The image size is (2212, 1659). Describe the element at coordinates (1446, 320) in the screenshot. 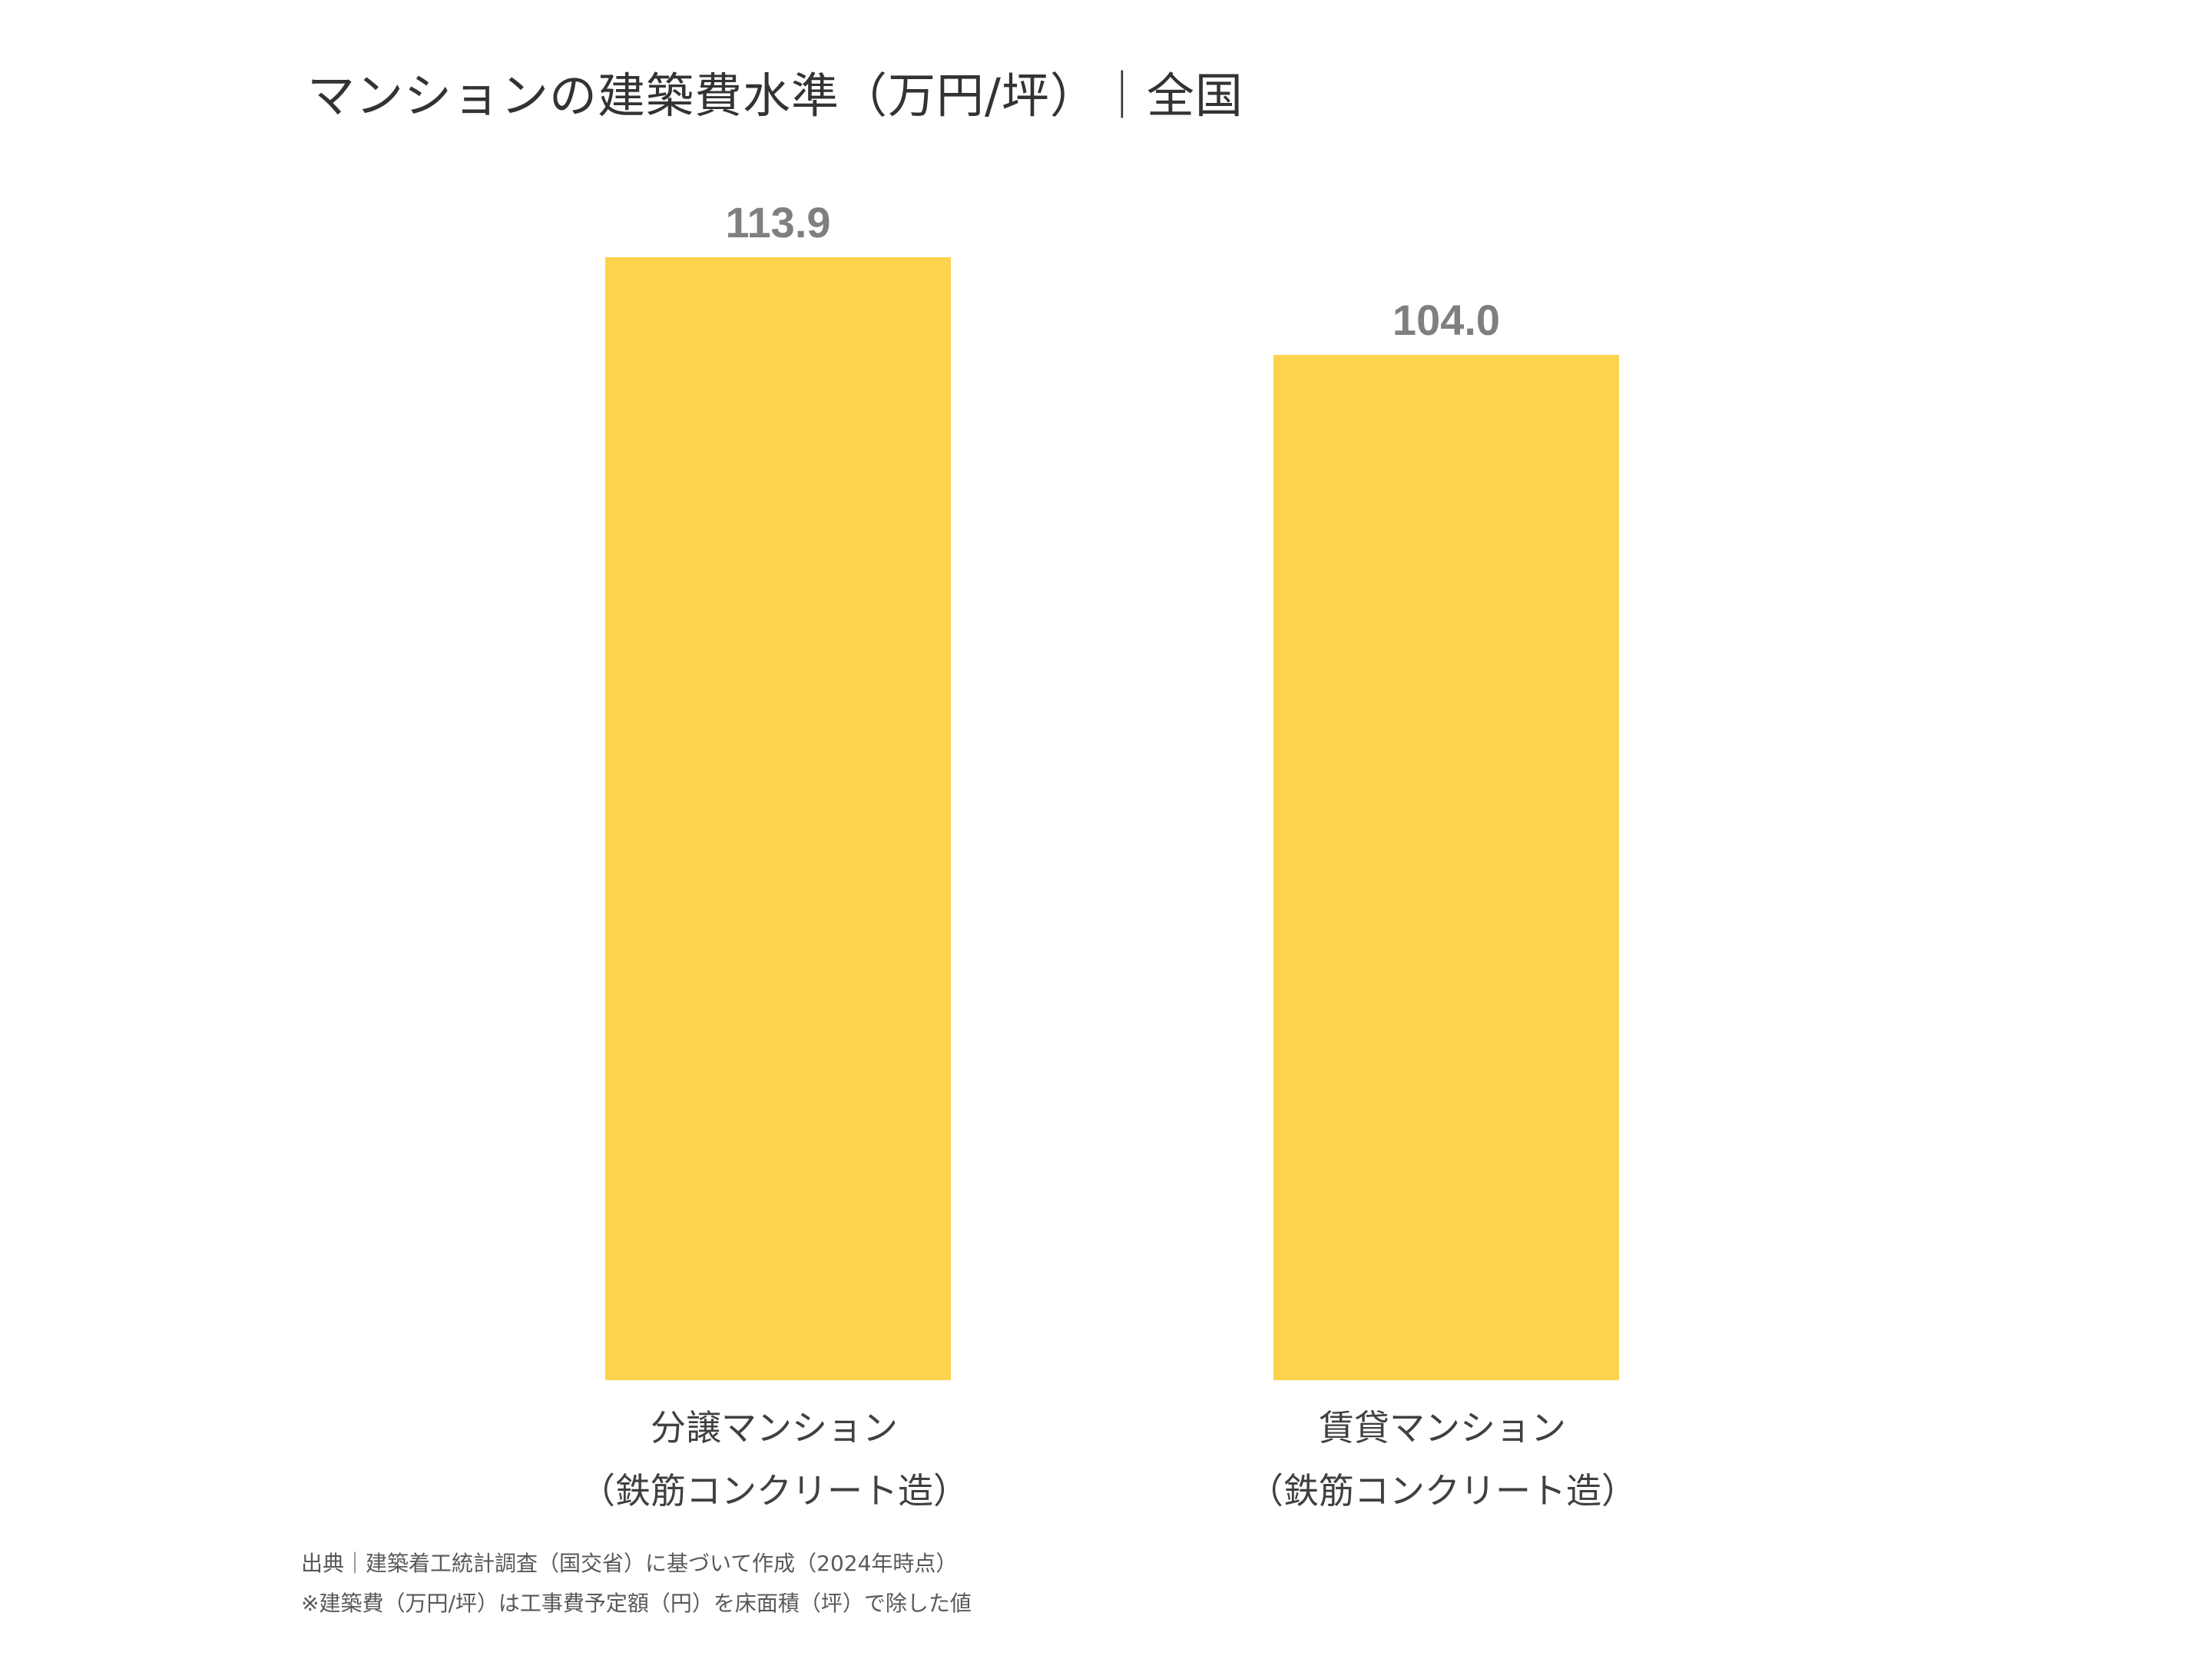

I see `bar-value-label-1: 104.0` at that location.